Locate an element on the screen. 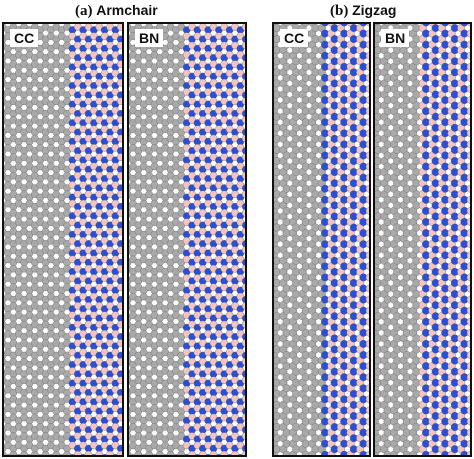 This screenshot has height=459, width=474. panel-b-heading: Zigzag is located at coordinates (374, 10).